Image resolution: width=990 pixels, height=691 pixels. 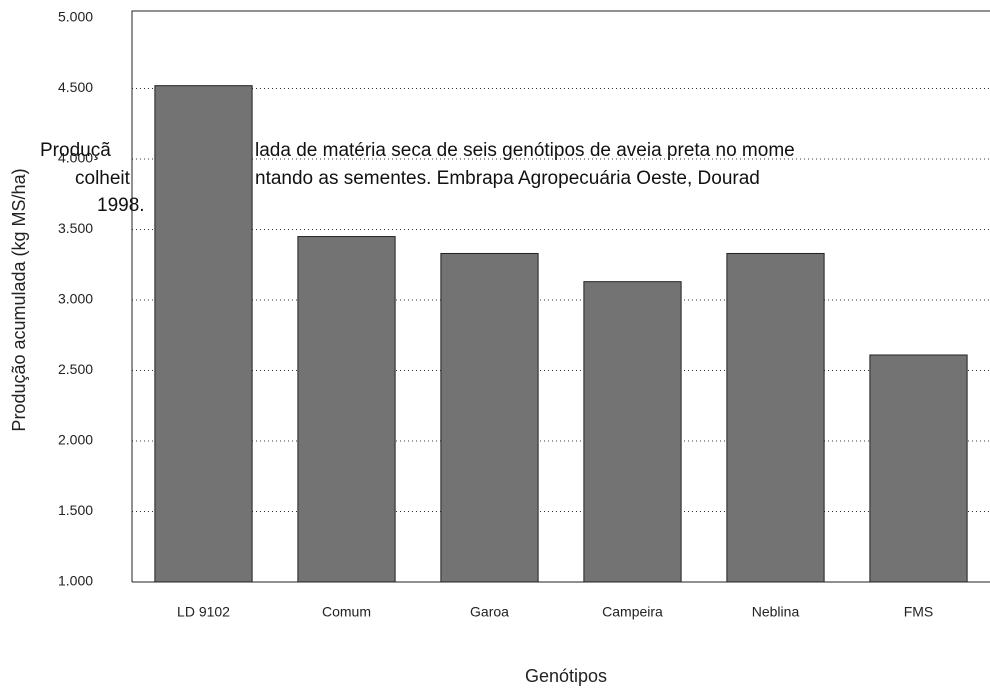 What do you see at coordinates (75, 369) in the screenshot?
I see `y-tick-label: 2.500` at bounding box center [75, 369].